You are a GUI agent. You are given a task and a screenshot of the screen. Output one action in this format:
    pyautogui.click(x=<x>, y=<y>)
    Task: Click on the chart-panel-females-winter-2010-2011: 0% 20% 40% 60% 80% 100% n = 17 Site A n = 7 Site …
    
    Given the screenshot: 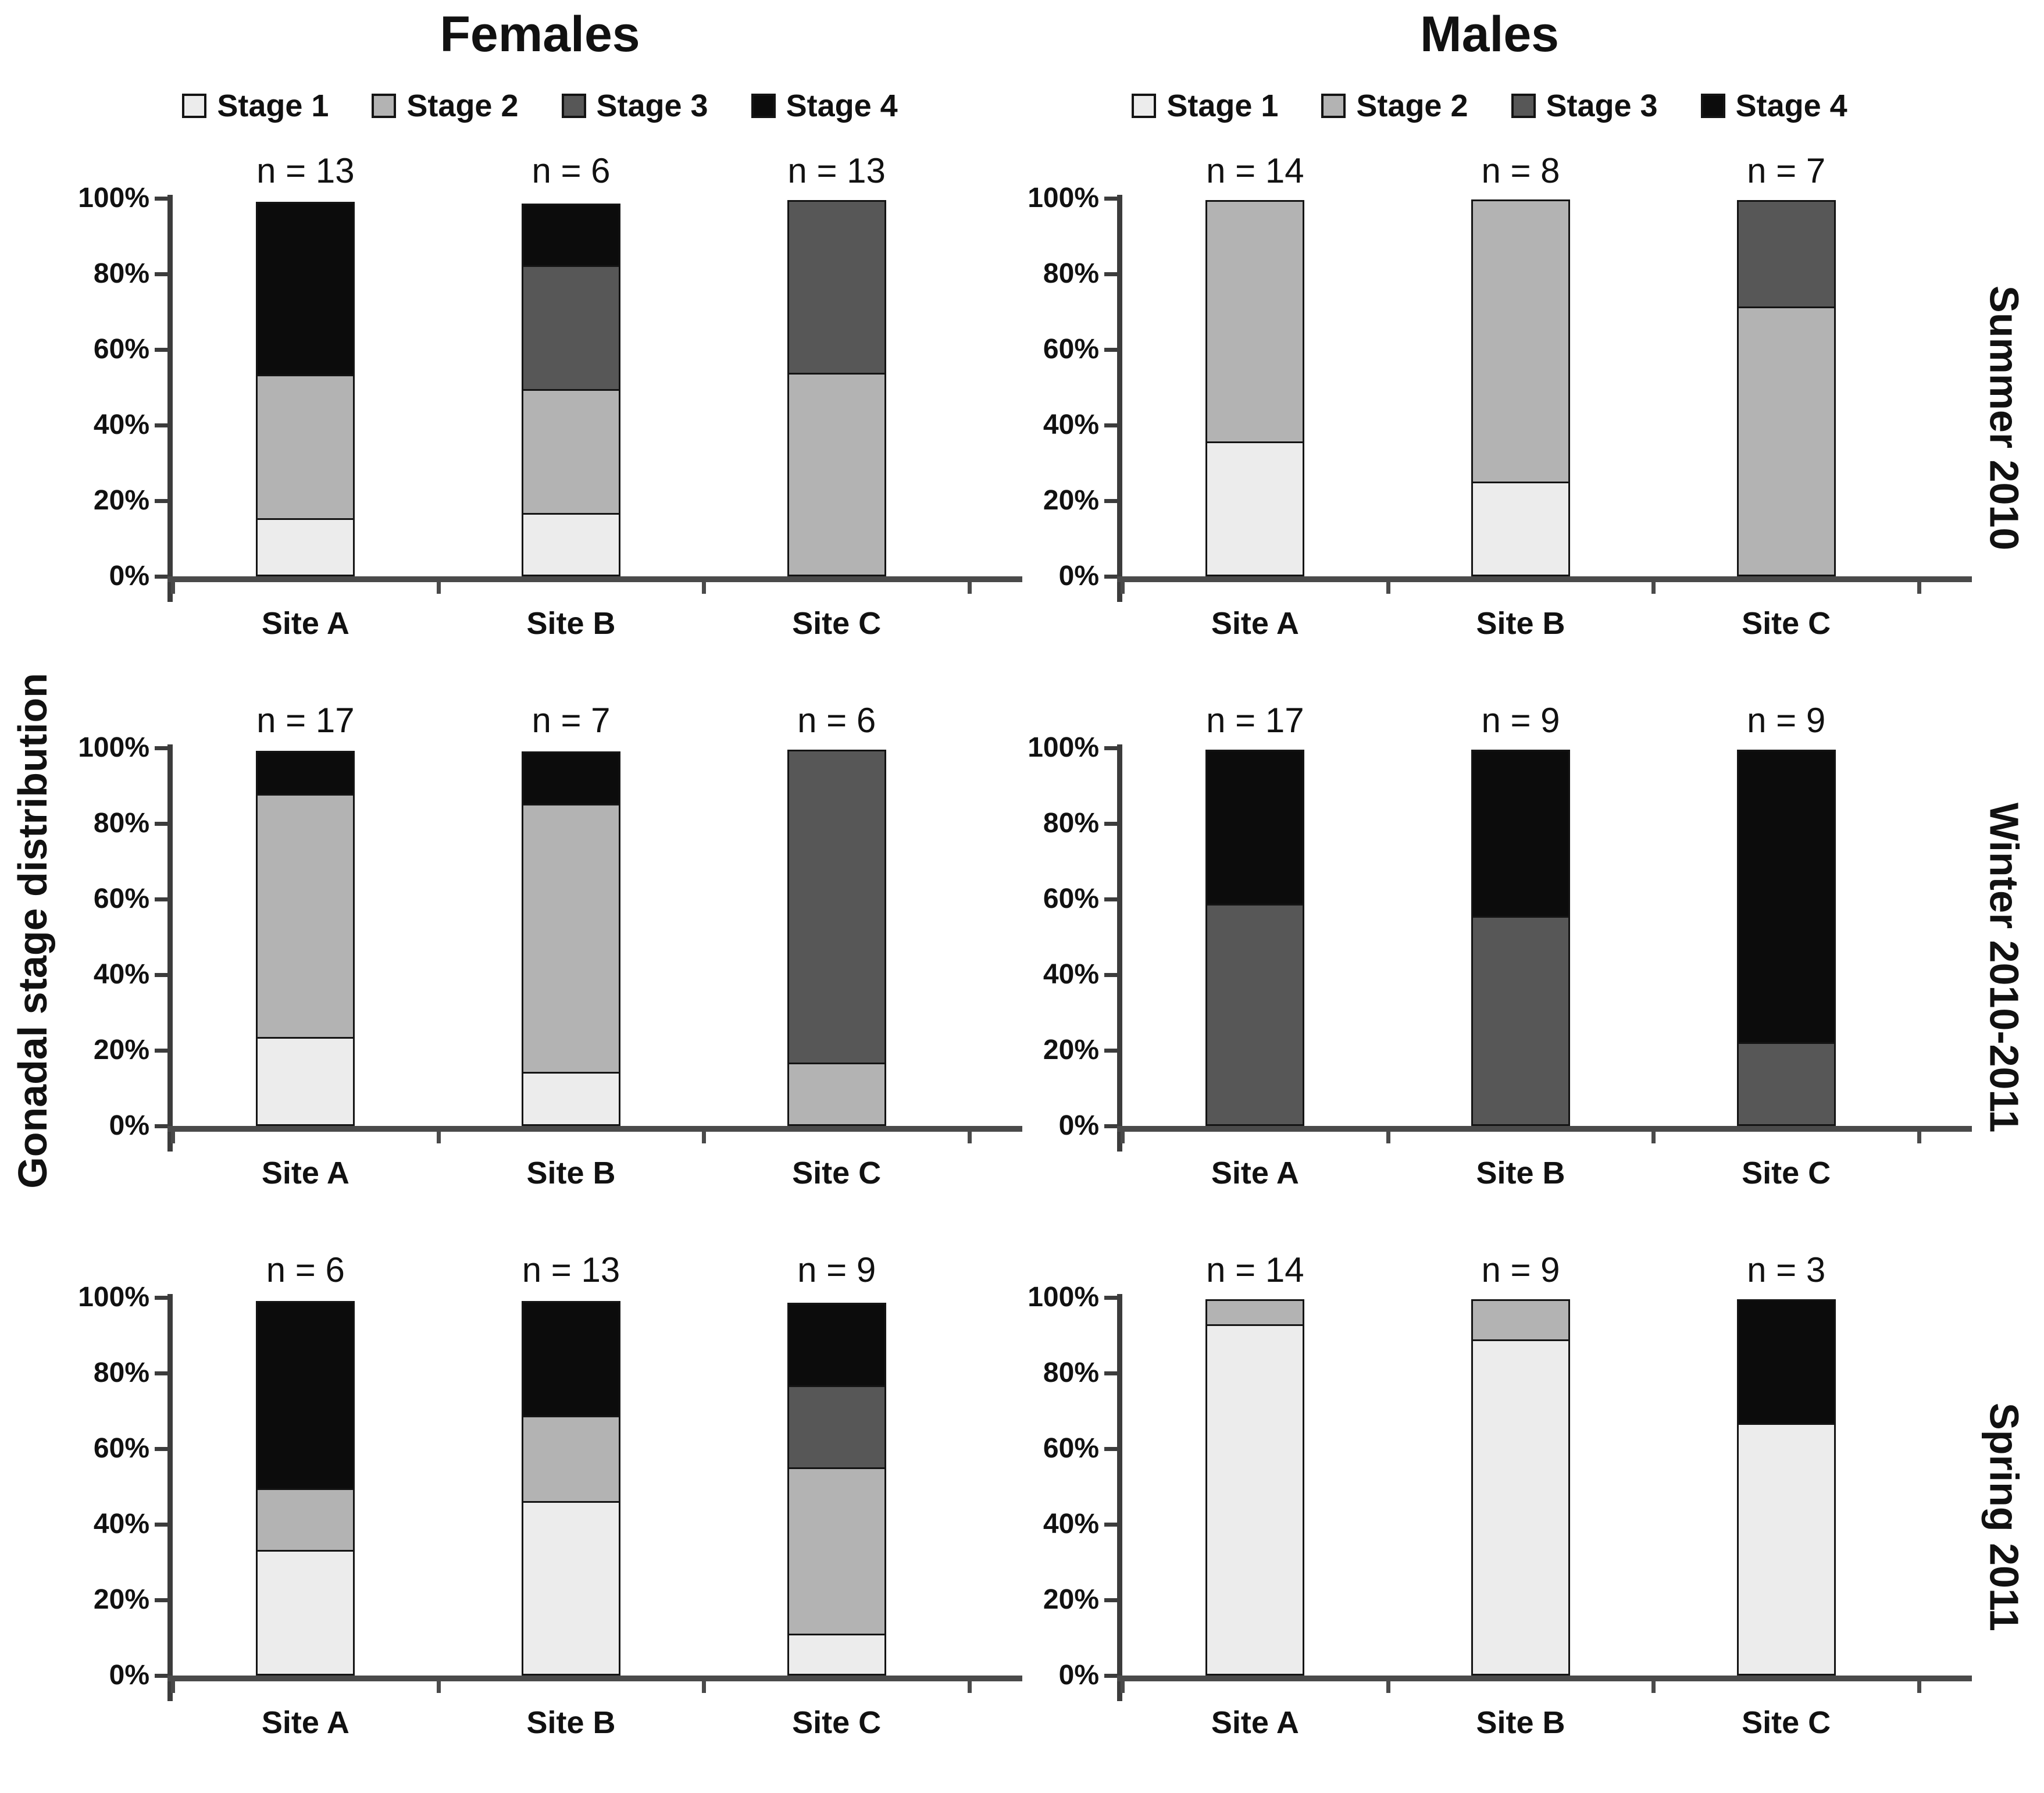 What is the action you would take?
    pyautogui.click(x=543, y=967)
    